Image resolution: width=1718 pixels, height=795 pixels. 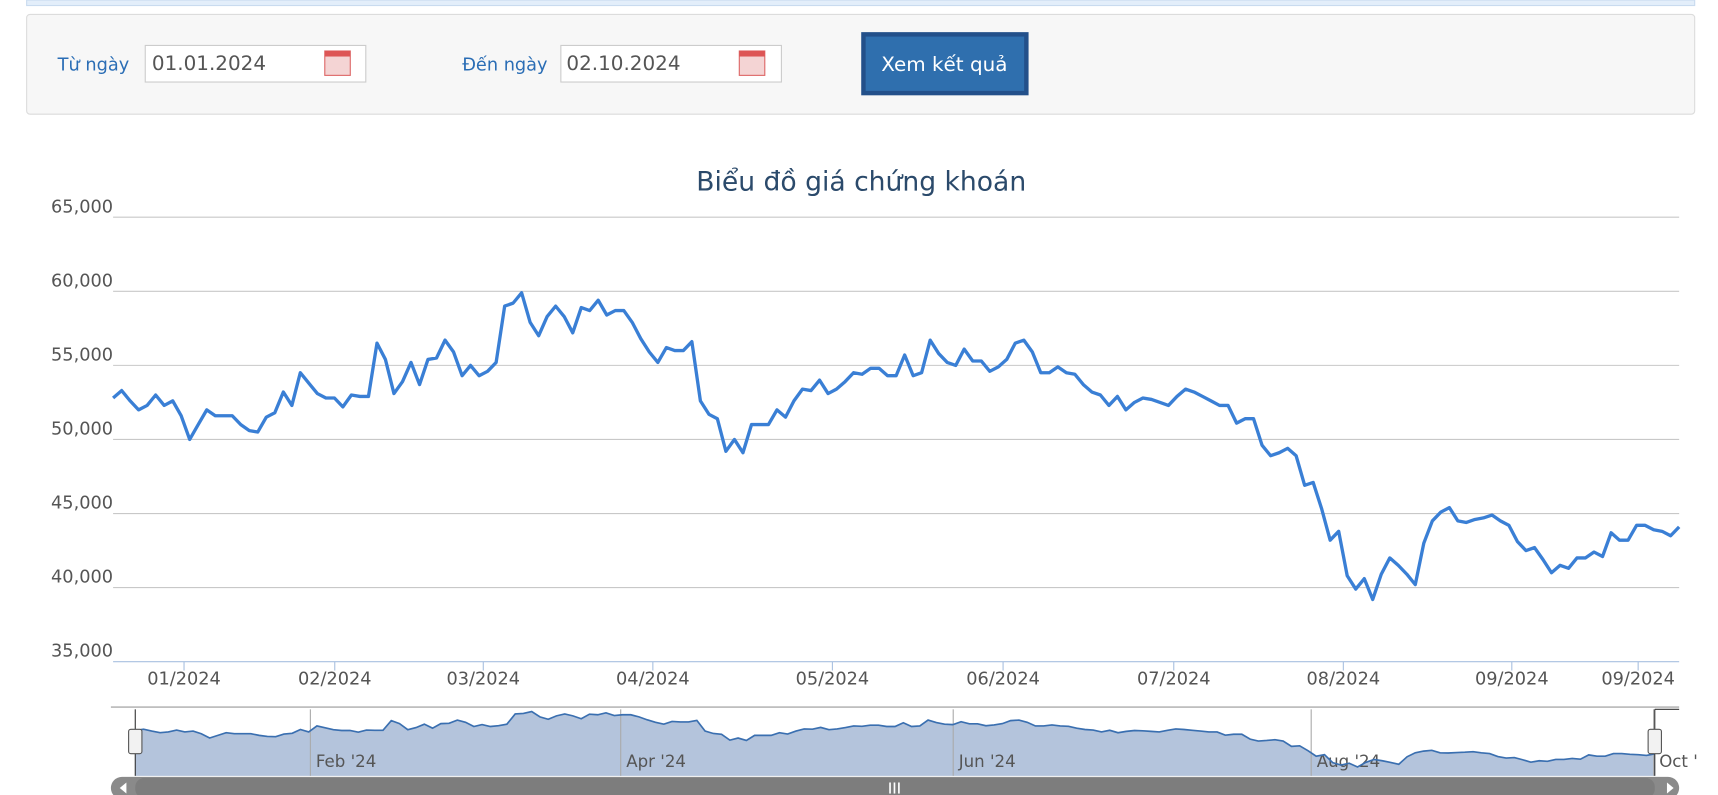 What do you see at coordinates (184, 679) in the screenshot?
I see `x-tick-label: 01/2024` at bounding box center [184, 679].